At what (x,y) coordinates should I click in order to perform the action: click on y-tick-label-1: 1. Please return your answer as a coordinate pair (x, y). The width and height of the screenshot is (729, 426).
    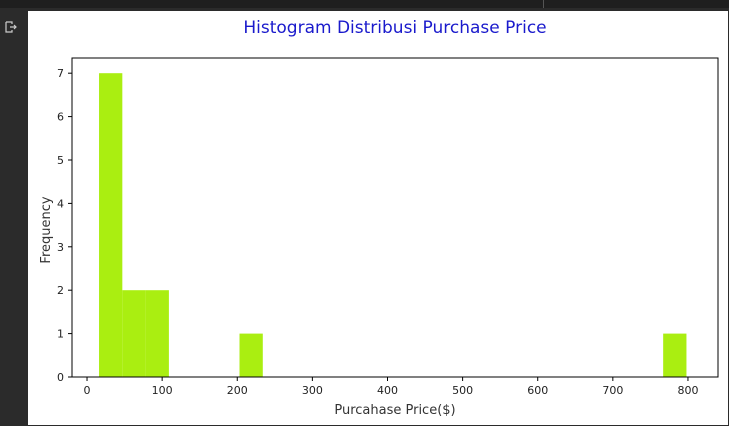
    Looking at the image, I should click on (60, 334).